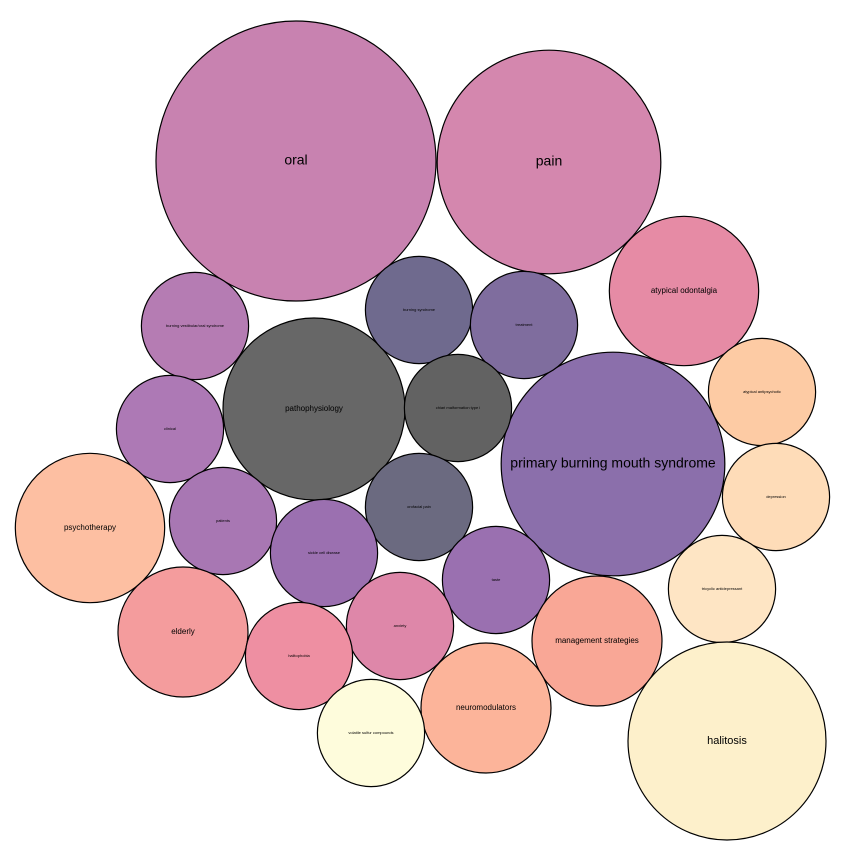 The image size is (868, 844). I want to click on bubble-label: psychotherapy, so click(90, 527).